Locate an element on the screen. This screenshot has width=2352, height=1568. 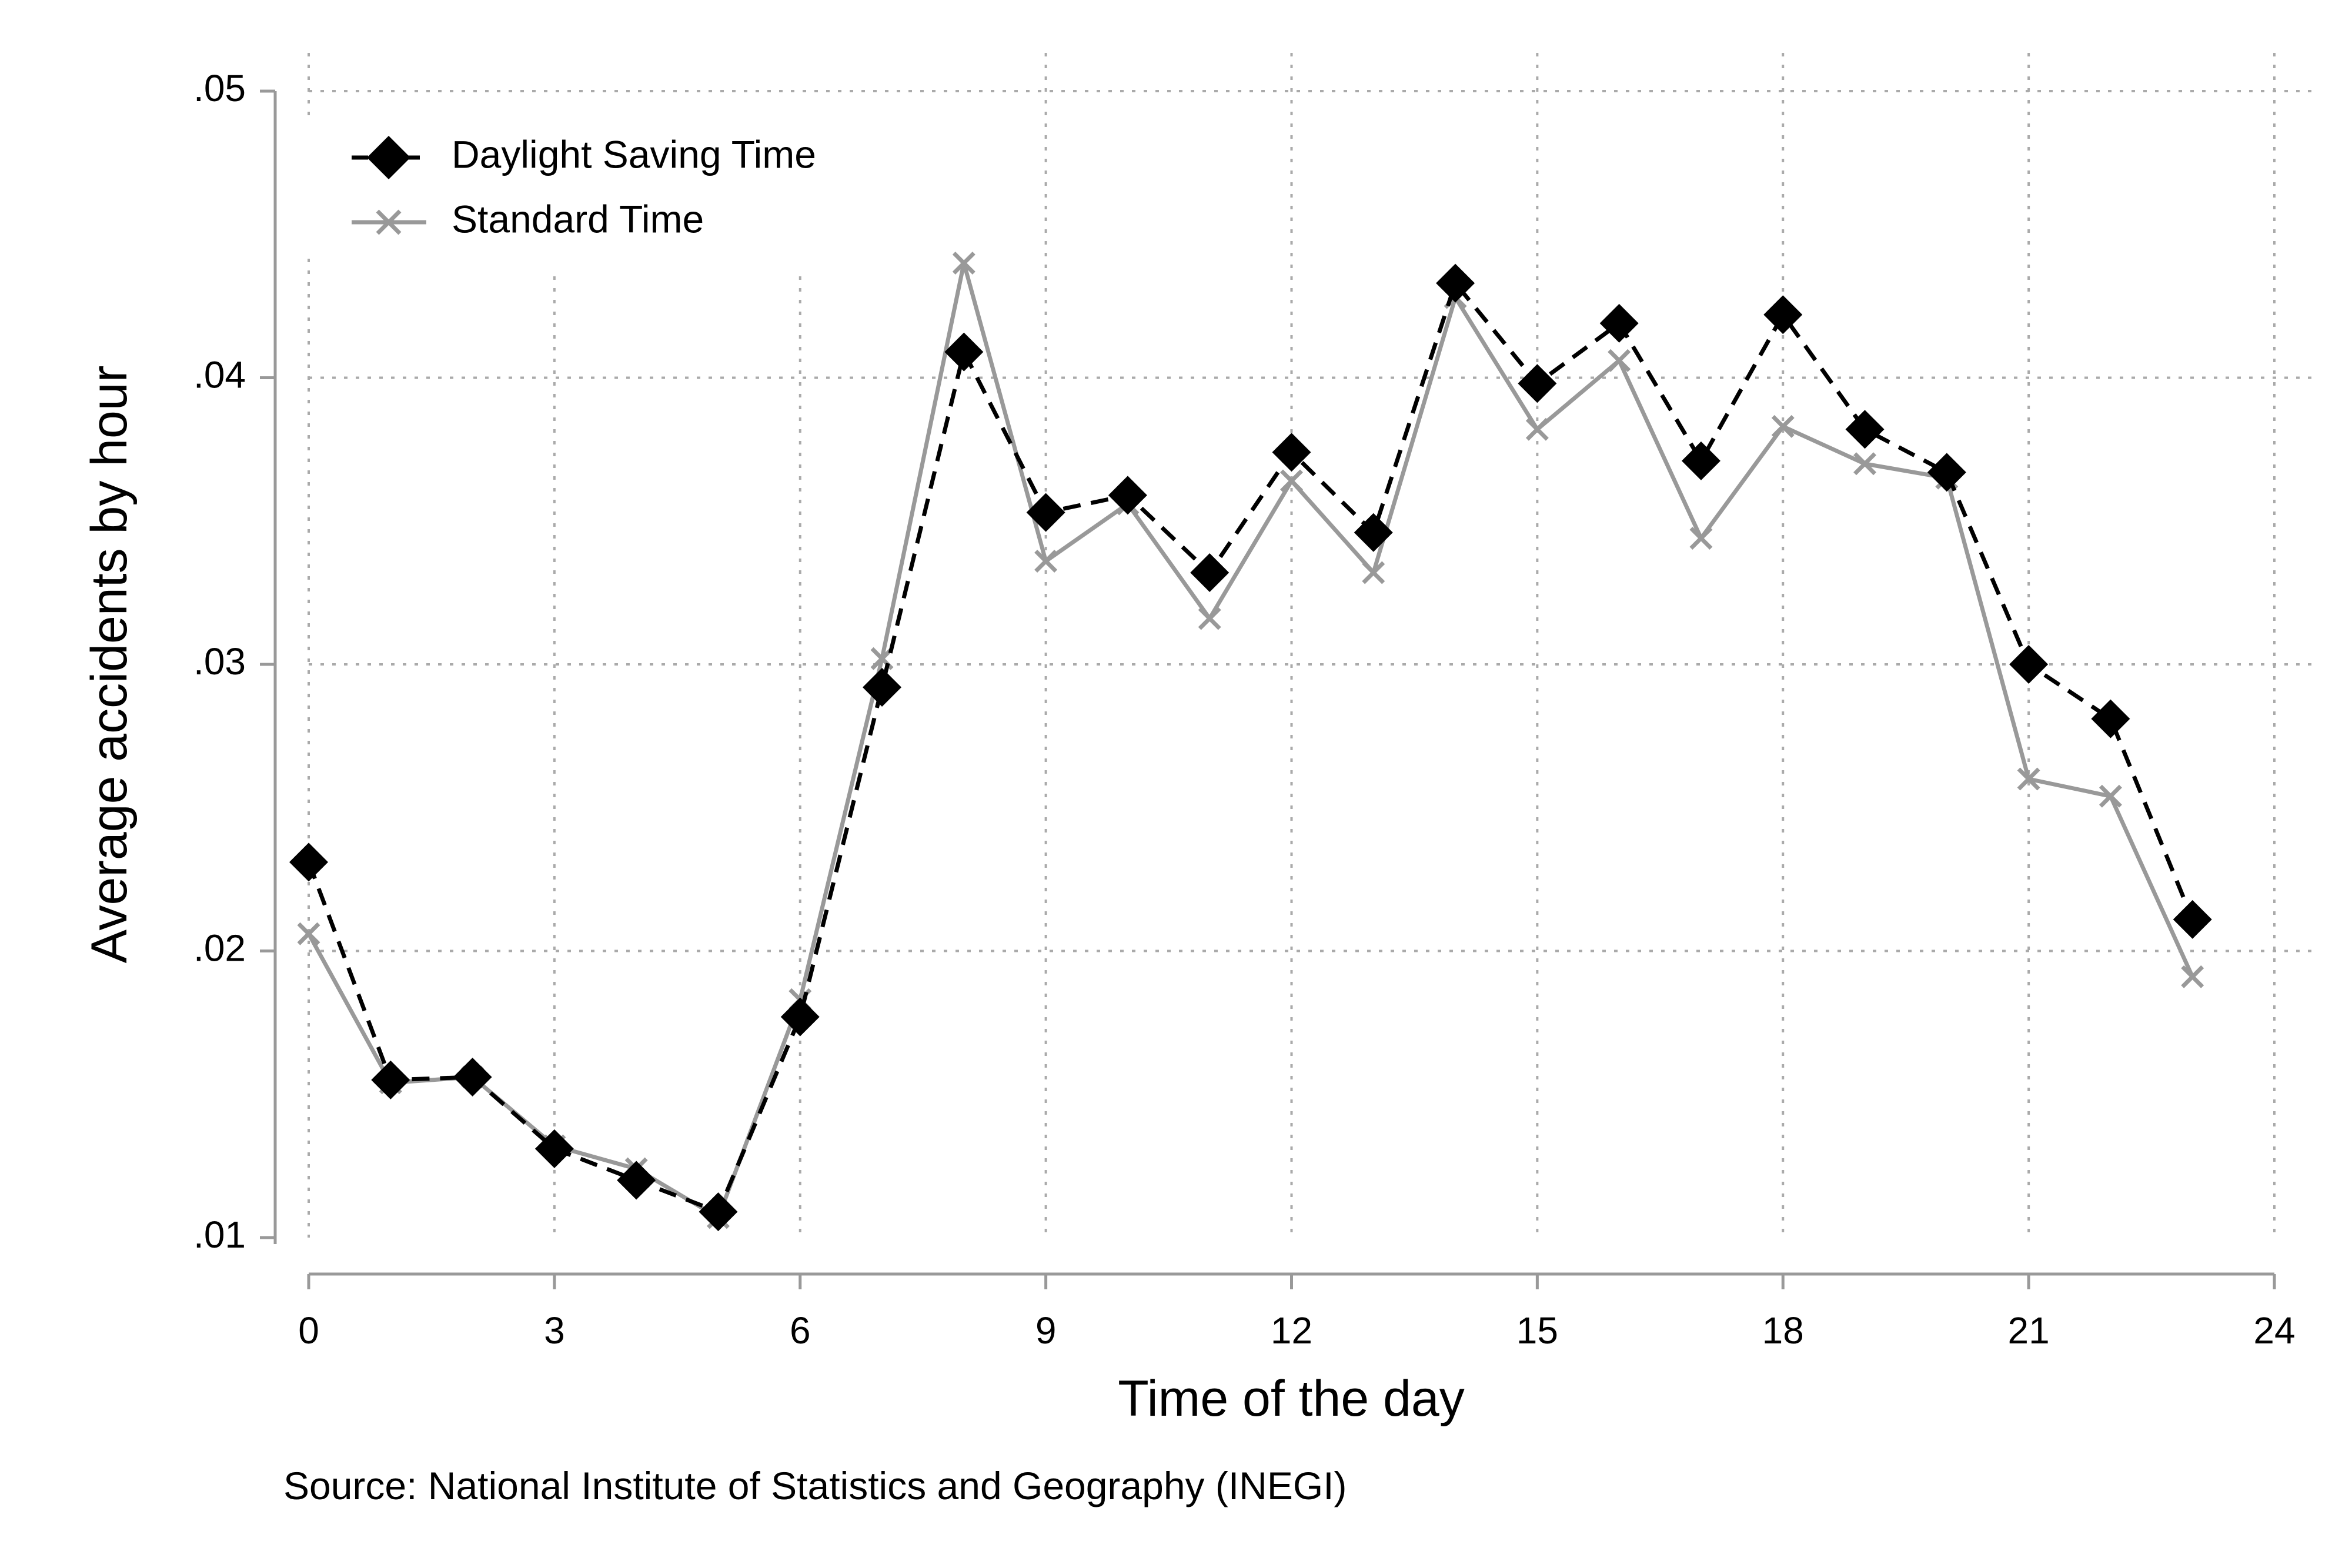
x-tick-label: 18 is located at coordinates (1783, 1330).